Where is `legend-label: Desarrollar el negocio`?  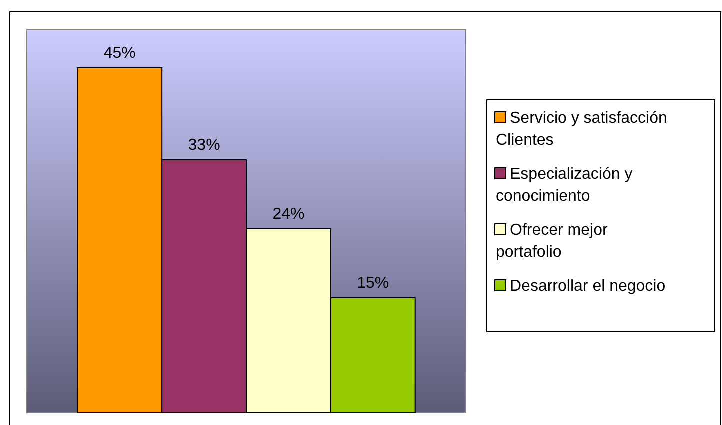
legend-label: Desarrollar el negocio is located at coordinates (588, 286).